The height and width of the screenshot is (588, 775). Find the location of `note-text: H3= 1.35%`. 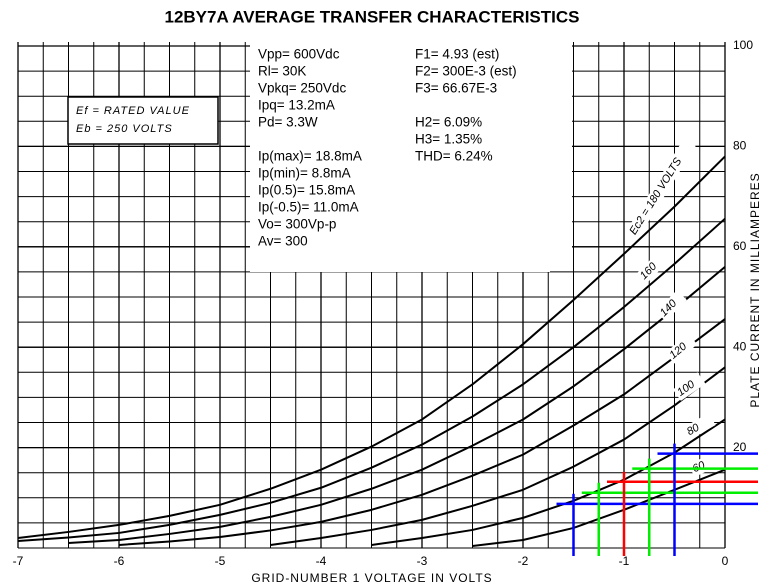

note-text: H3= 1.35% is located at coordinates (448, 139).